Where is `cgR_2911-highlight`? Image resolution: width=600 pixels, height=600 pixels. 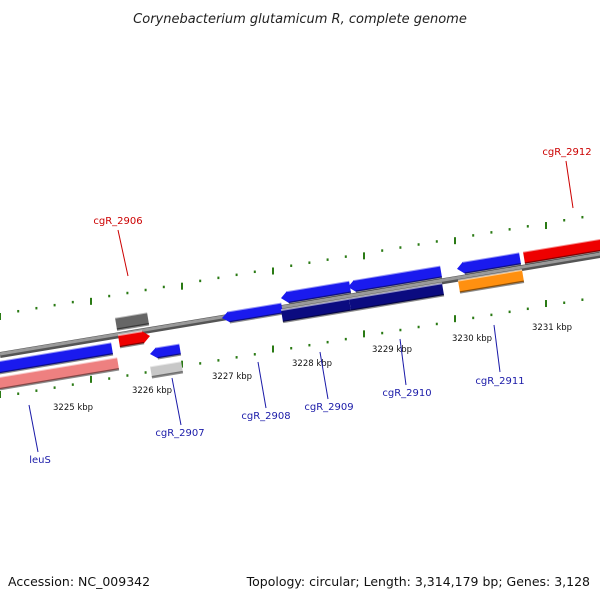
cgR_2911-highlight is located at coordinates (491, 257).